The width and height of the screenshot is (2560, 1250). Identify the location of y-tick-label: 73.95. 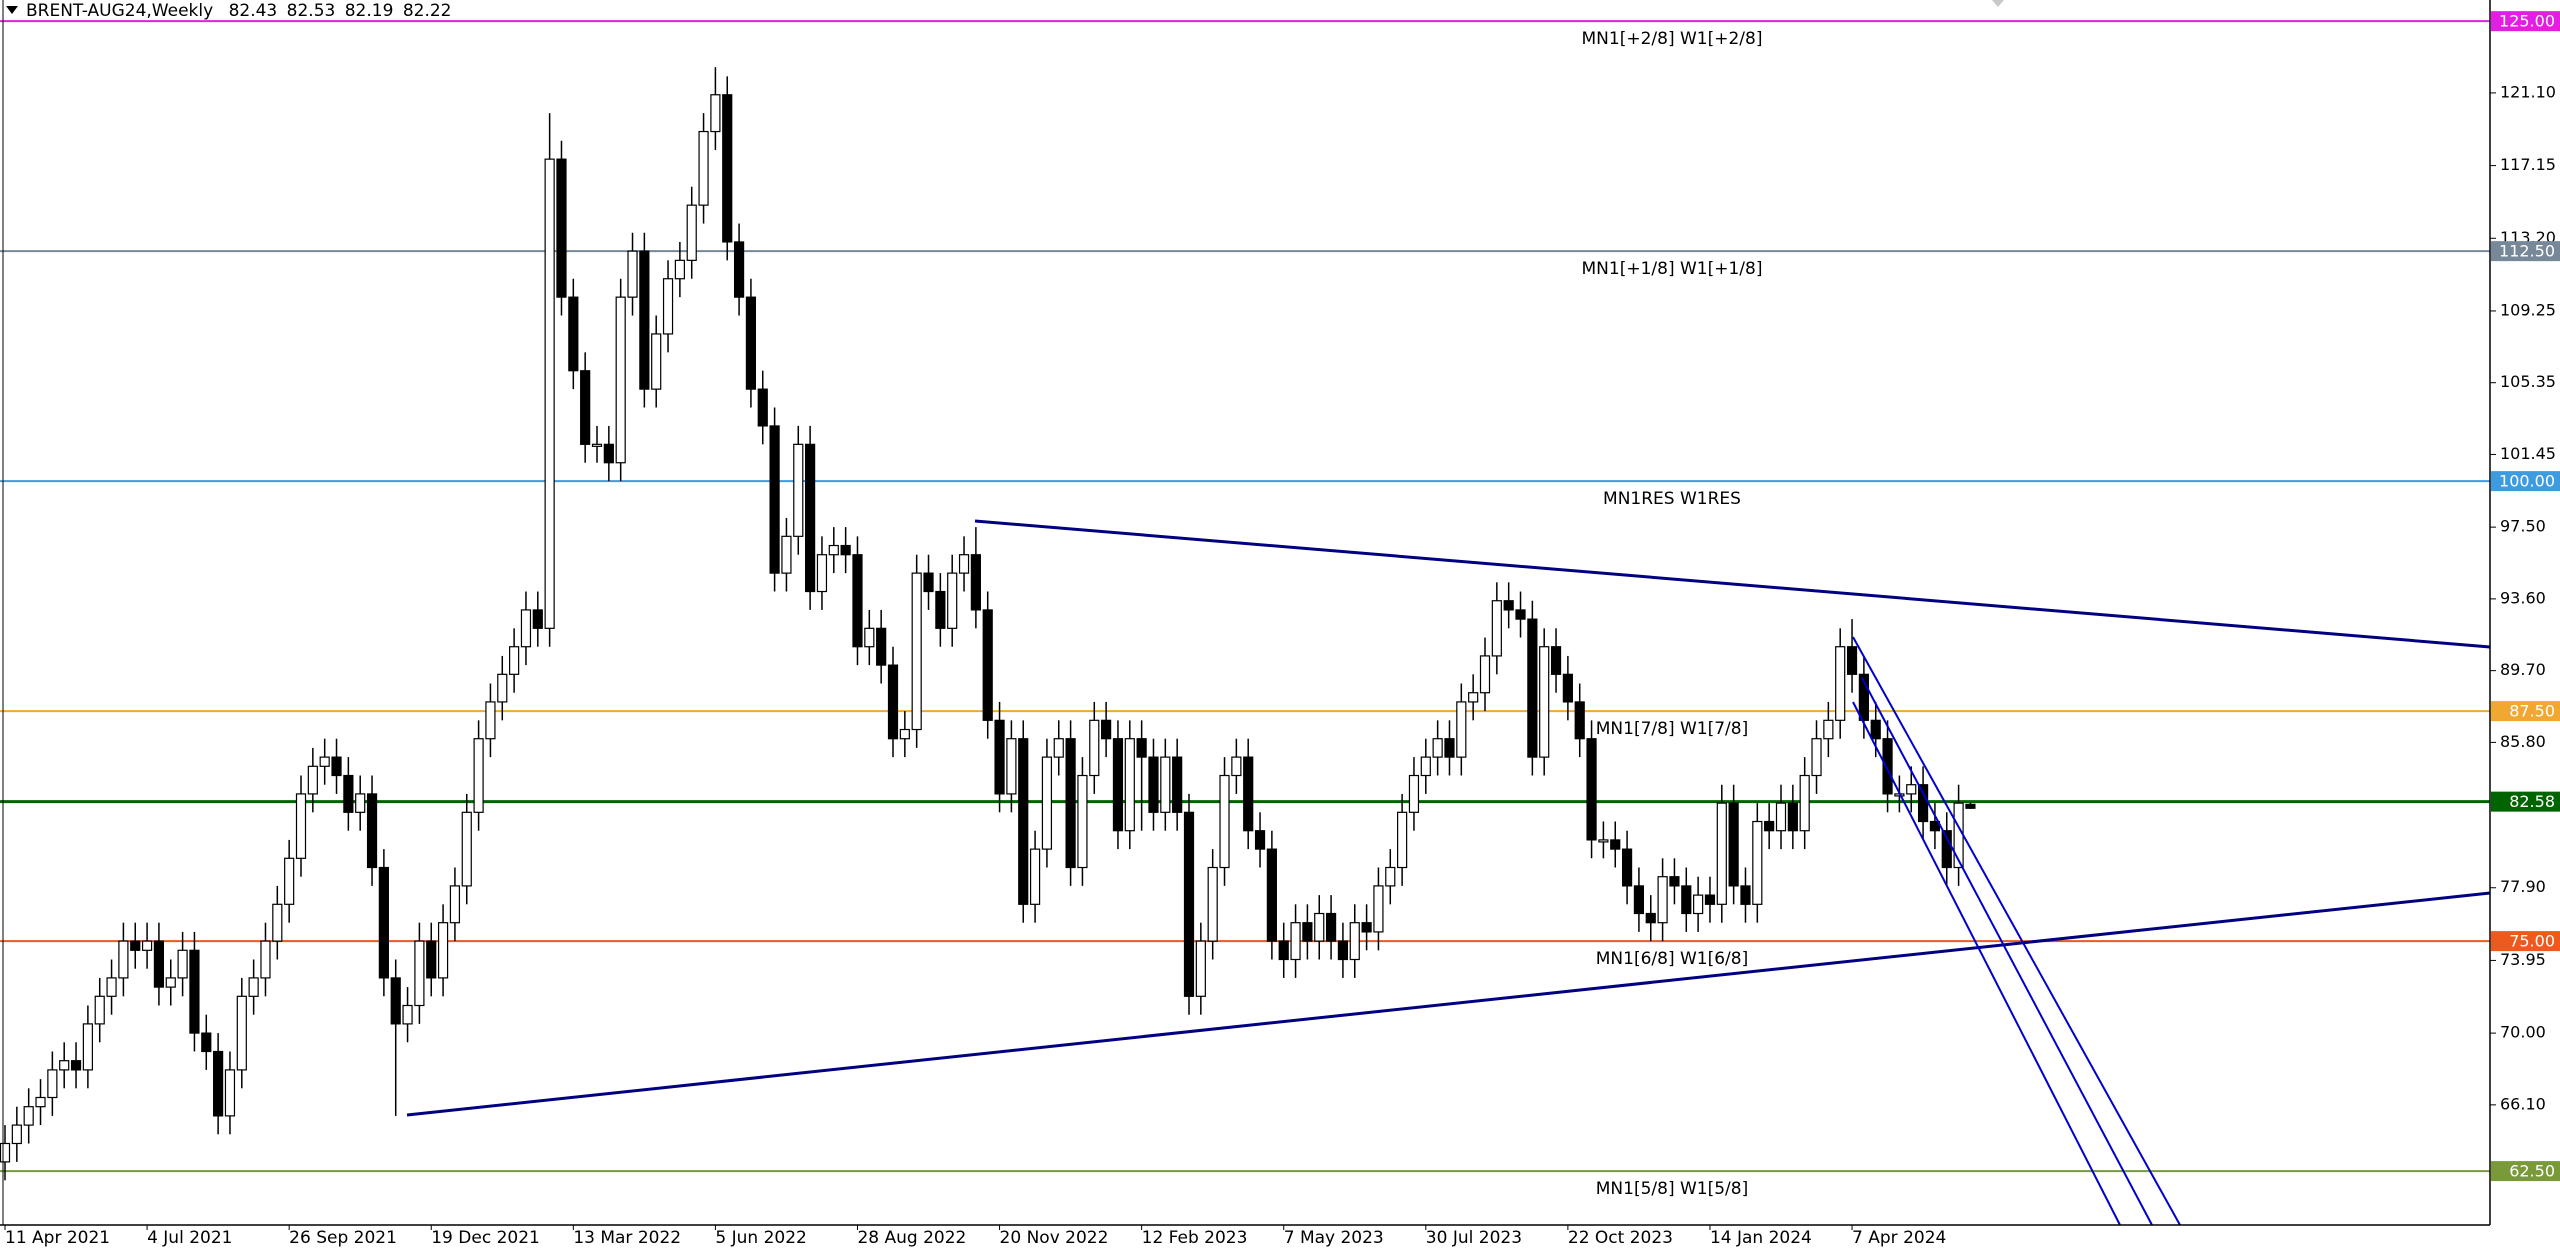
(2523, 959).